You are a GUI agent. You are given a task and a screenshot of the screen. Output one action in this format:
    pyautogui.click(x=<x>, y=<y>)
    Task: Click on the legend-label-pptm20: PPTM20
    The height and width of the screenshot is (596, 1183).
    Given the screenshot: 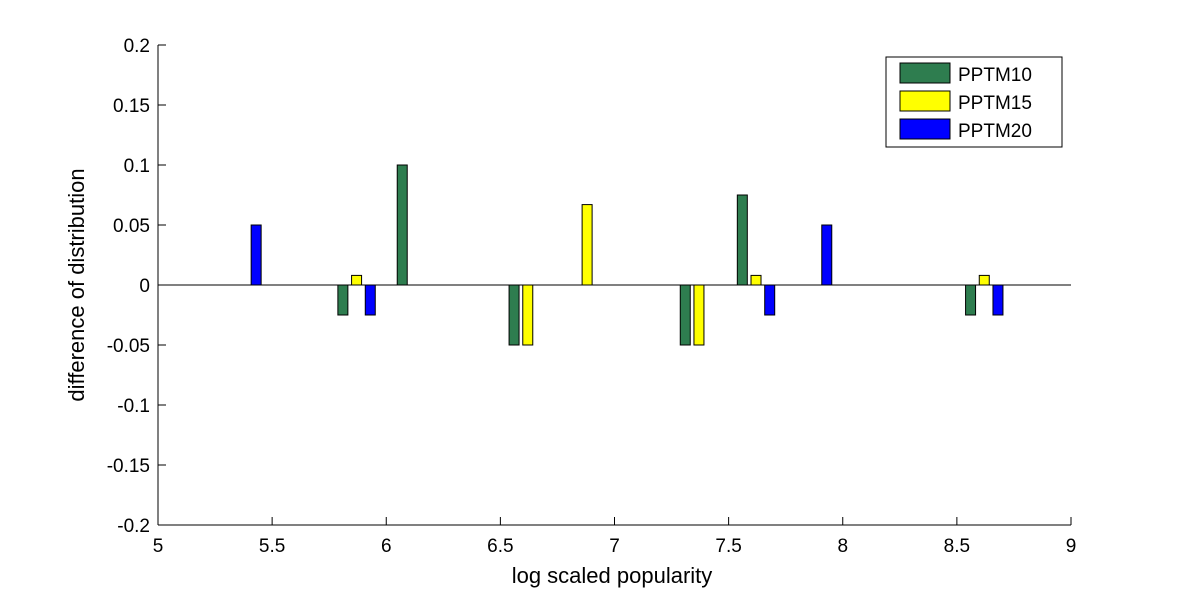 What is the action you would take?
    pyautogui.click(x=995, y=131)
    